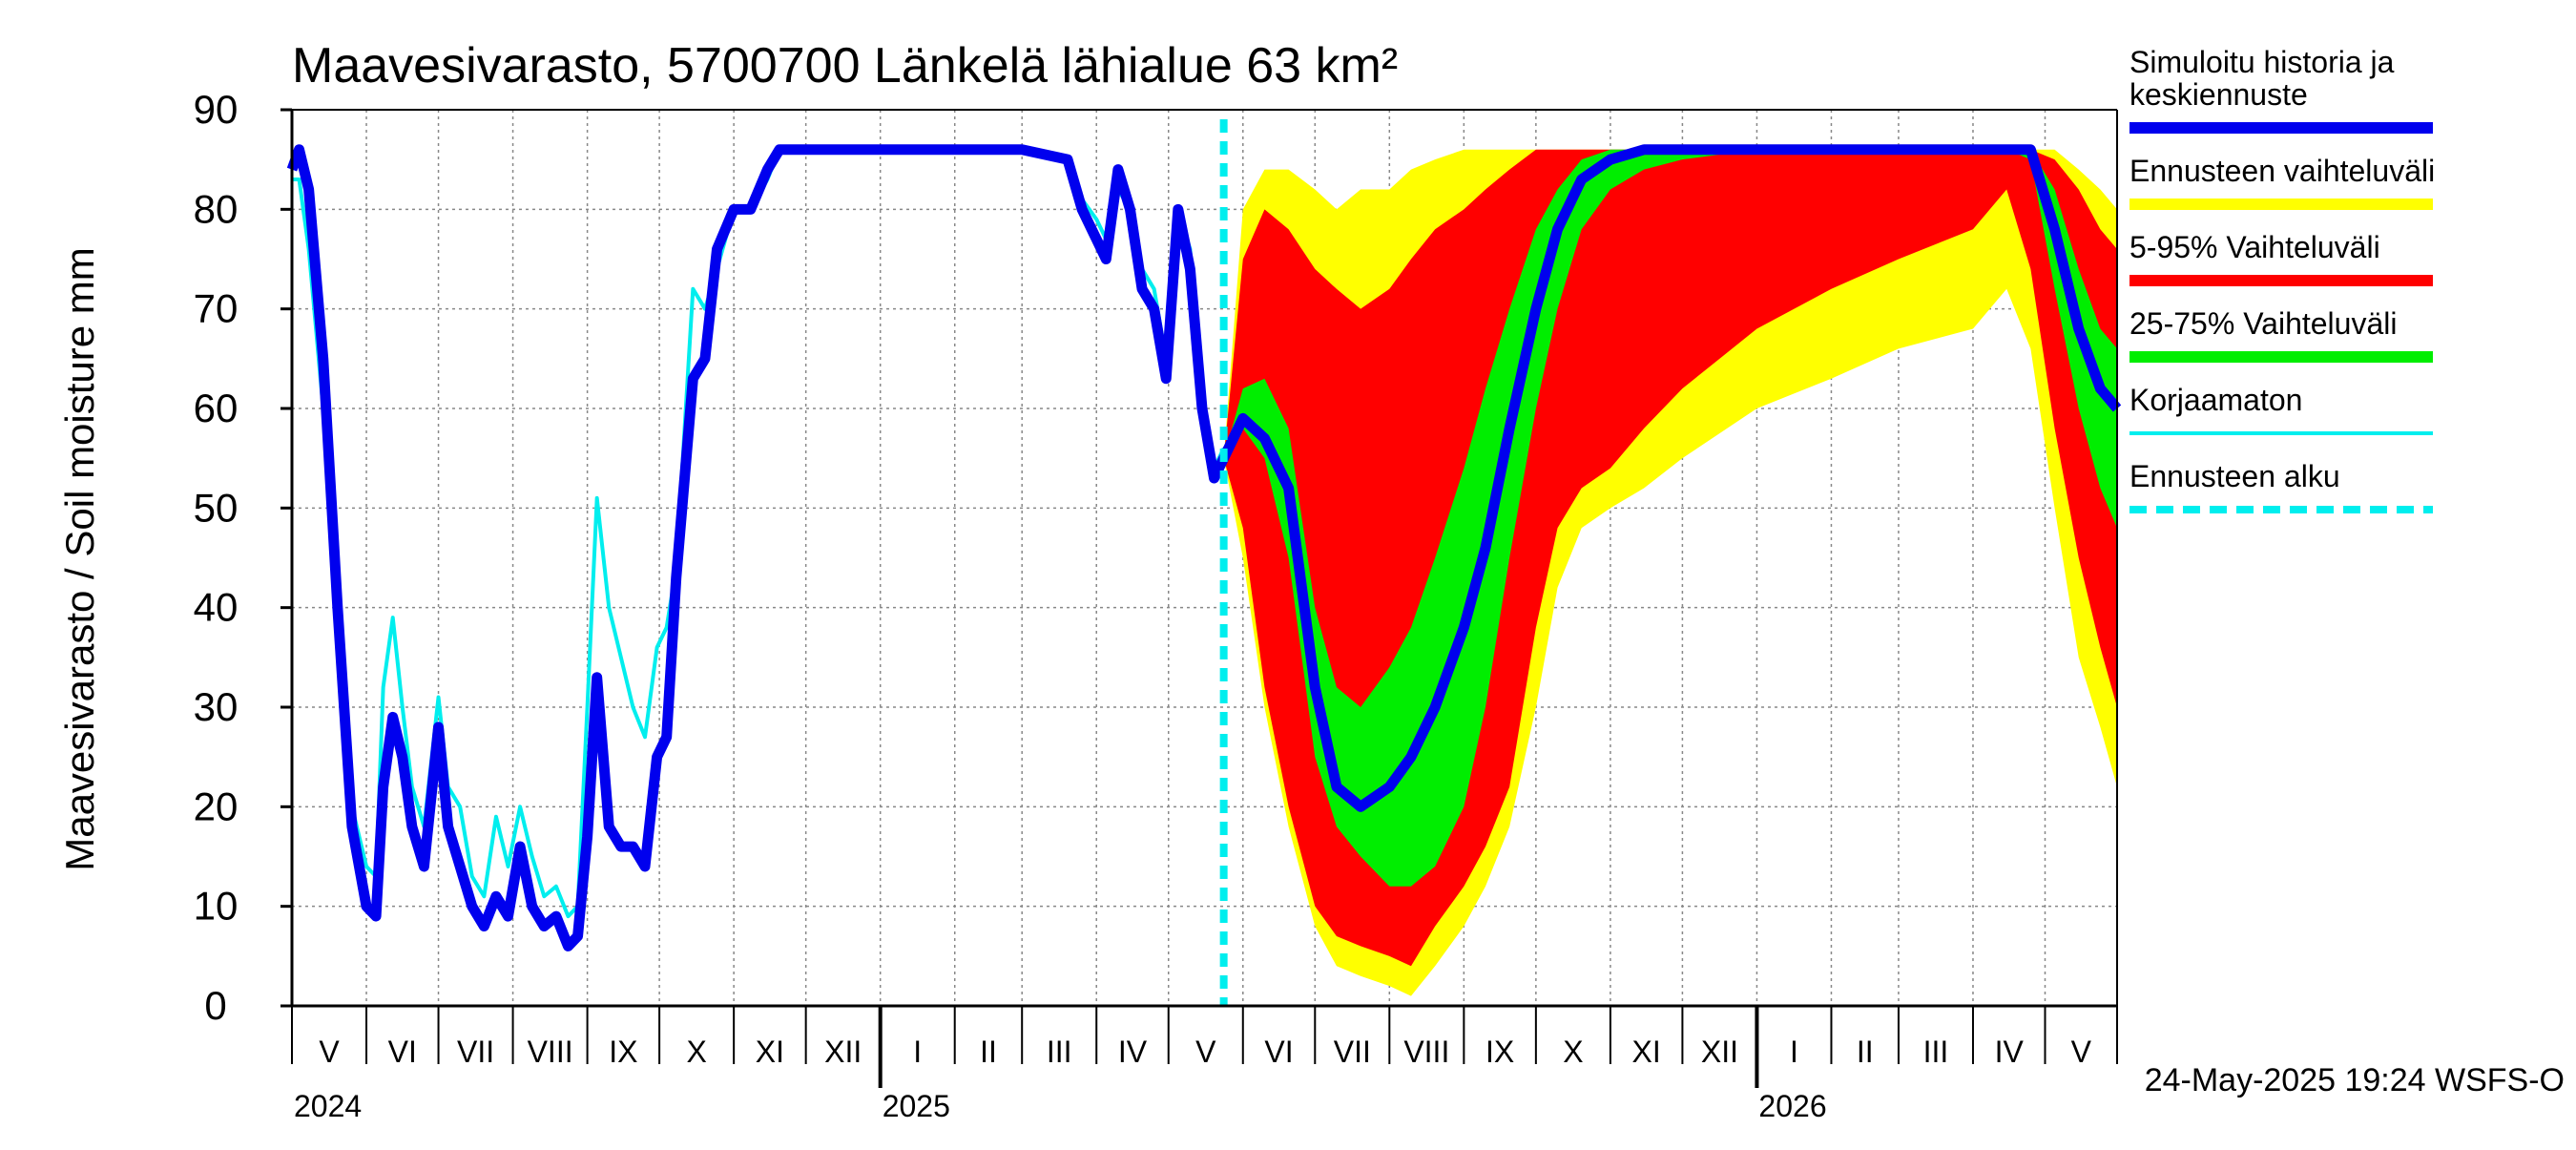 The image size is (2576, 1150). I want to click on legend-item: Ennusteen vaihteluväli, so click(2282, 182).